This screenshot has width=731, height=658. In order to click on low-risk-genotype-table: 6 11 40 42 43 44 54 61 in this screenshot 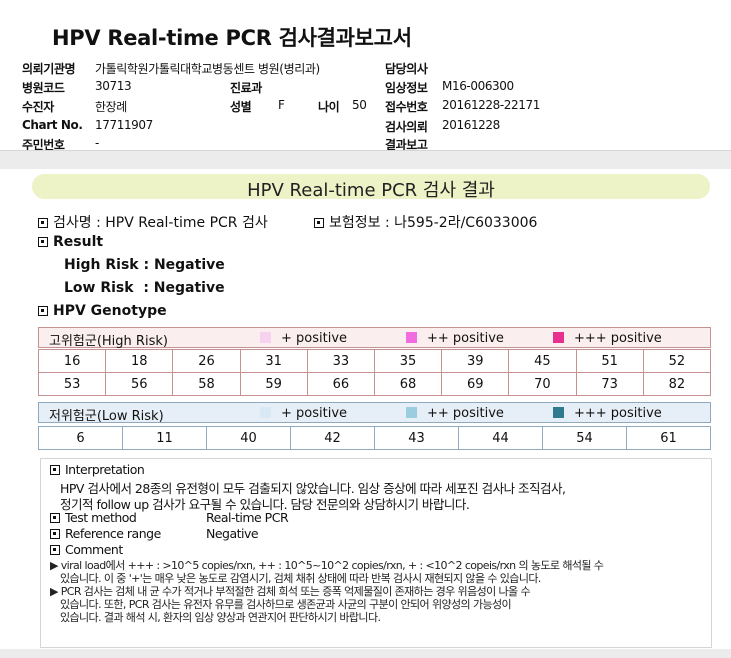, I will do `click(374, 438)`.